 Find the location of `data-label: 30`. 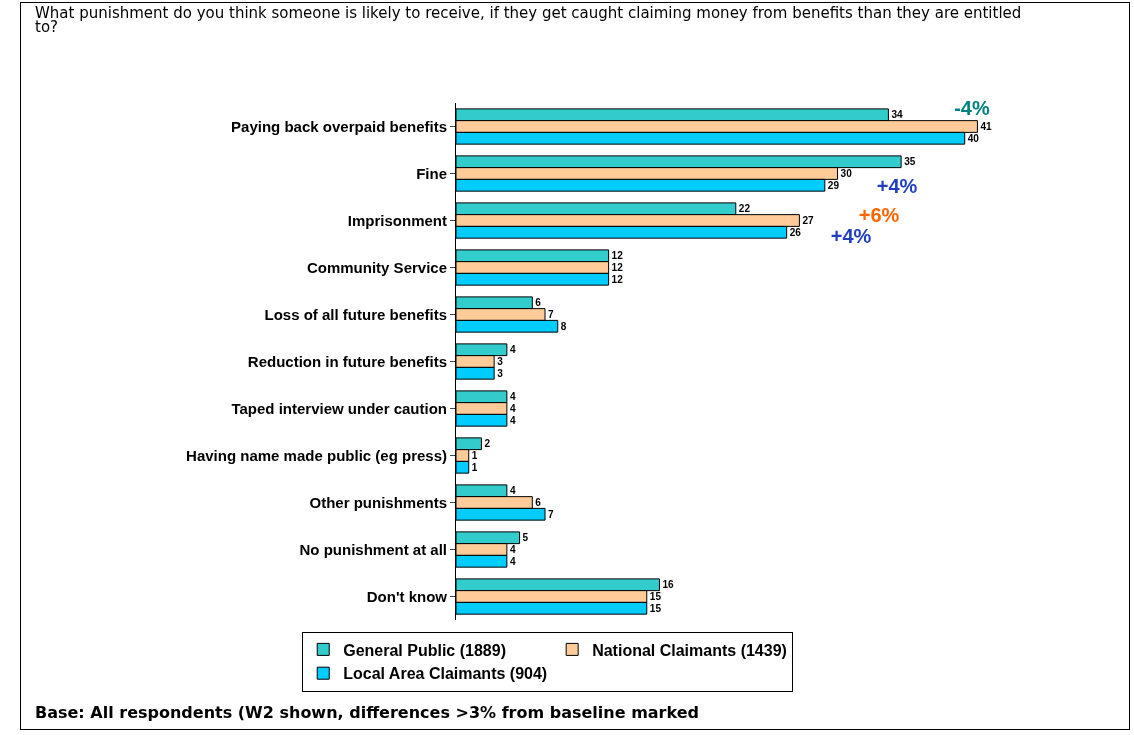

data-label: 30 is located at coordinates (846, 173).